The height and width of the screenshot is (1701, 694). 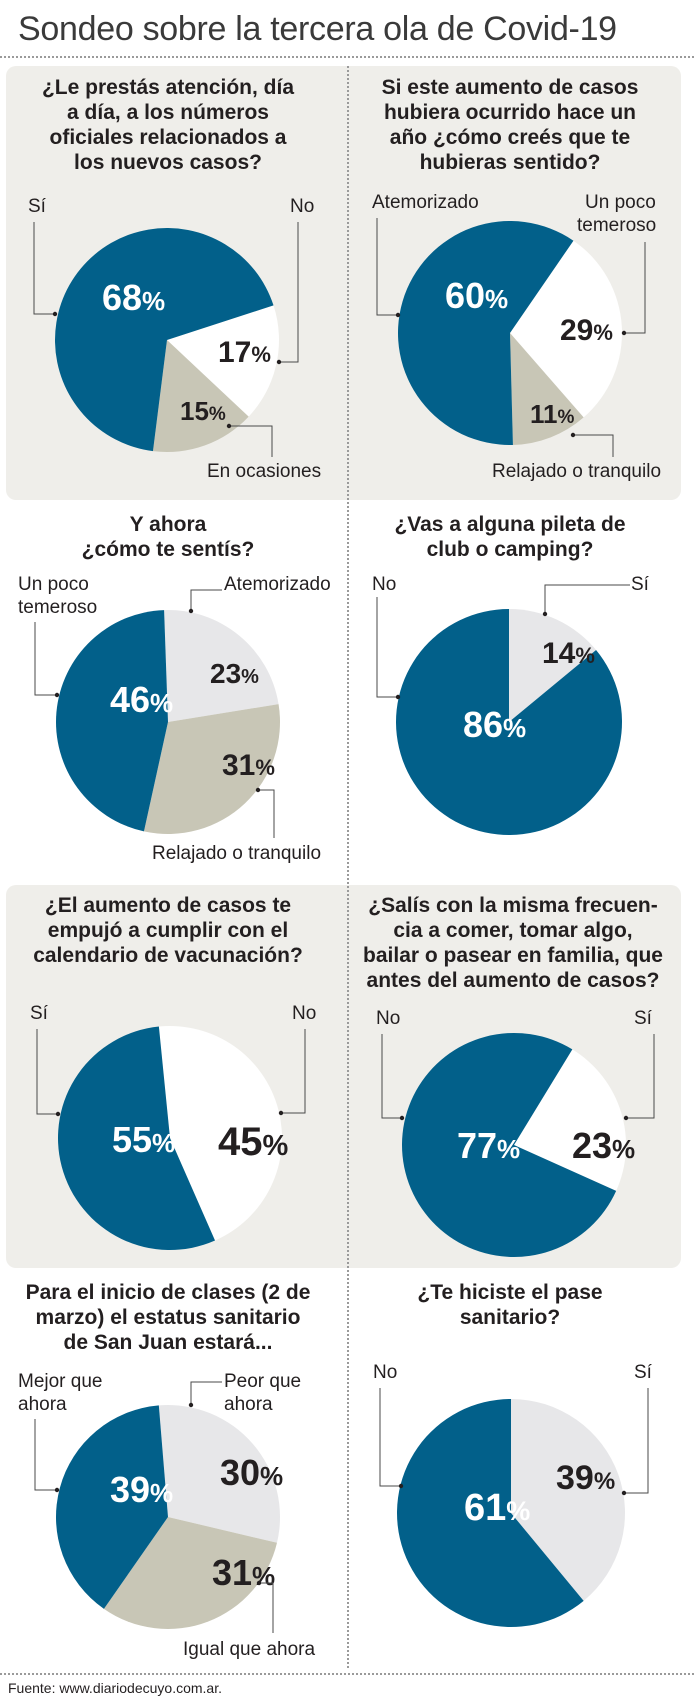 What do you see at coordinates (510, 549) in the screenshot?
I see `question-line: club o camping?` at bounding box center [510, 549].